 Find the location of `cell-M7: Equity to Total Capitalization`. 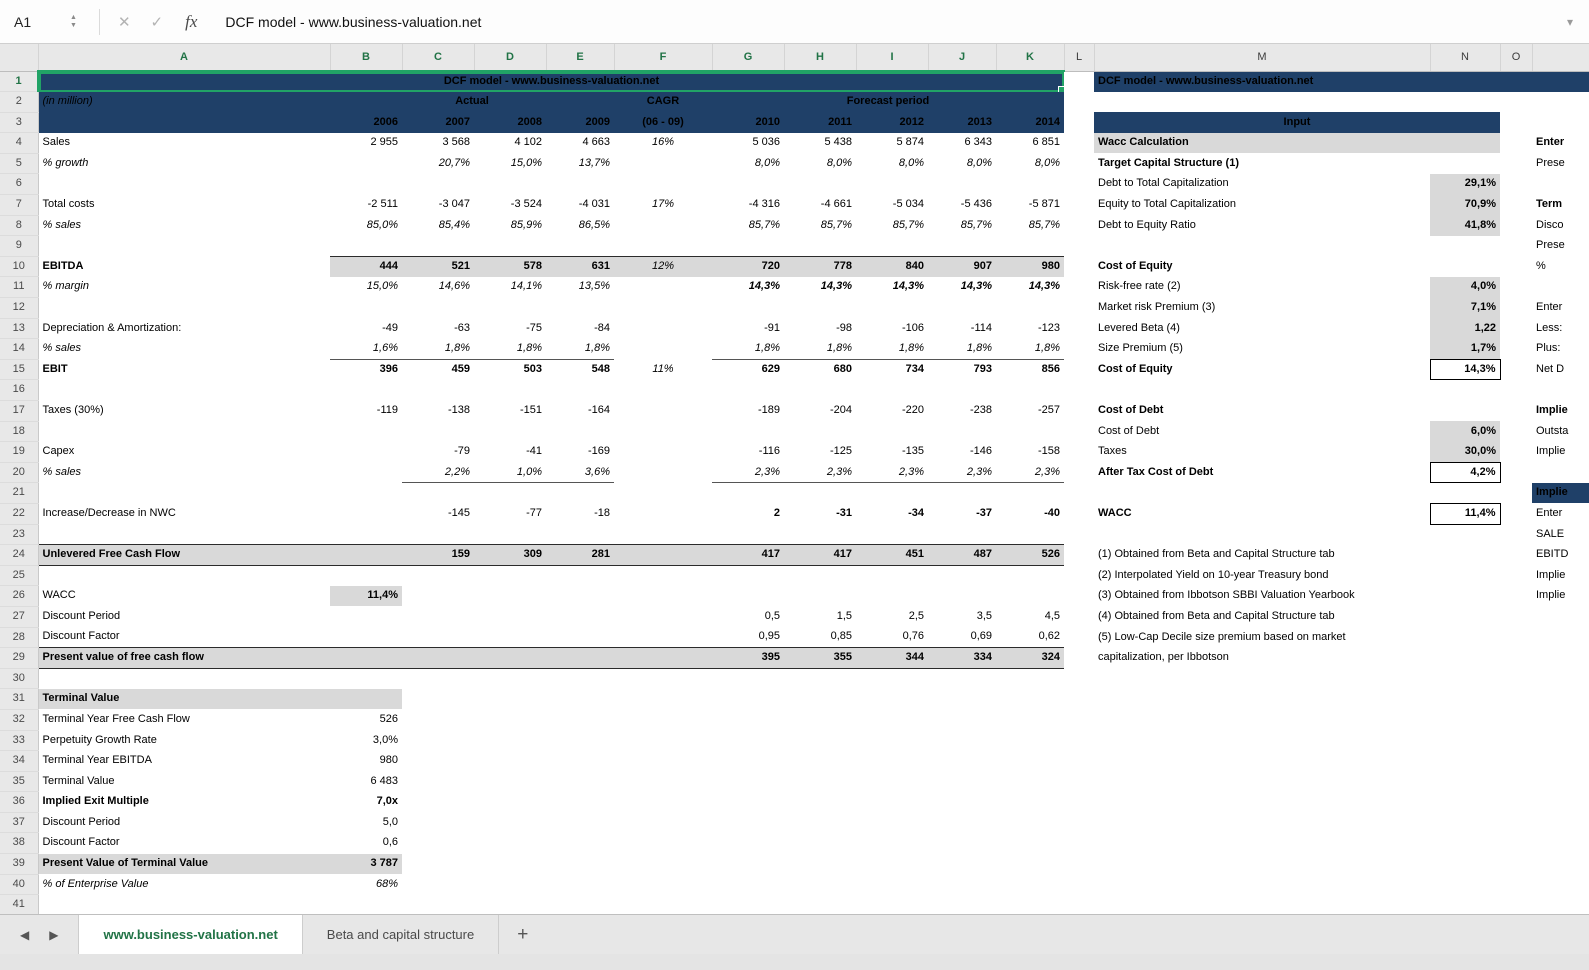

cell-M7: Equity to Total Capitalization is located at coordinates (1167, 204).